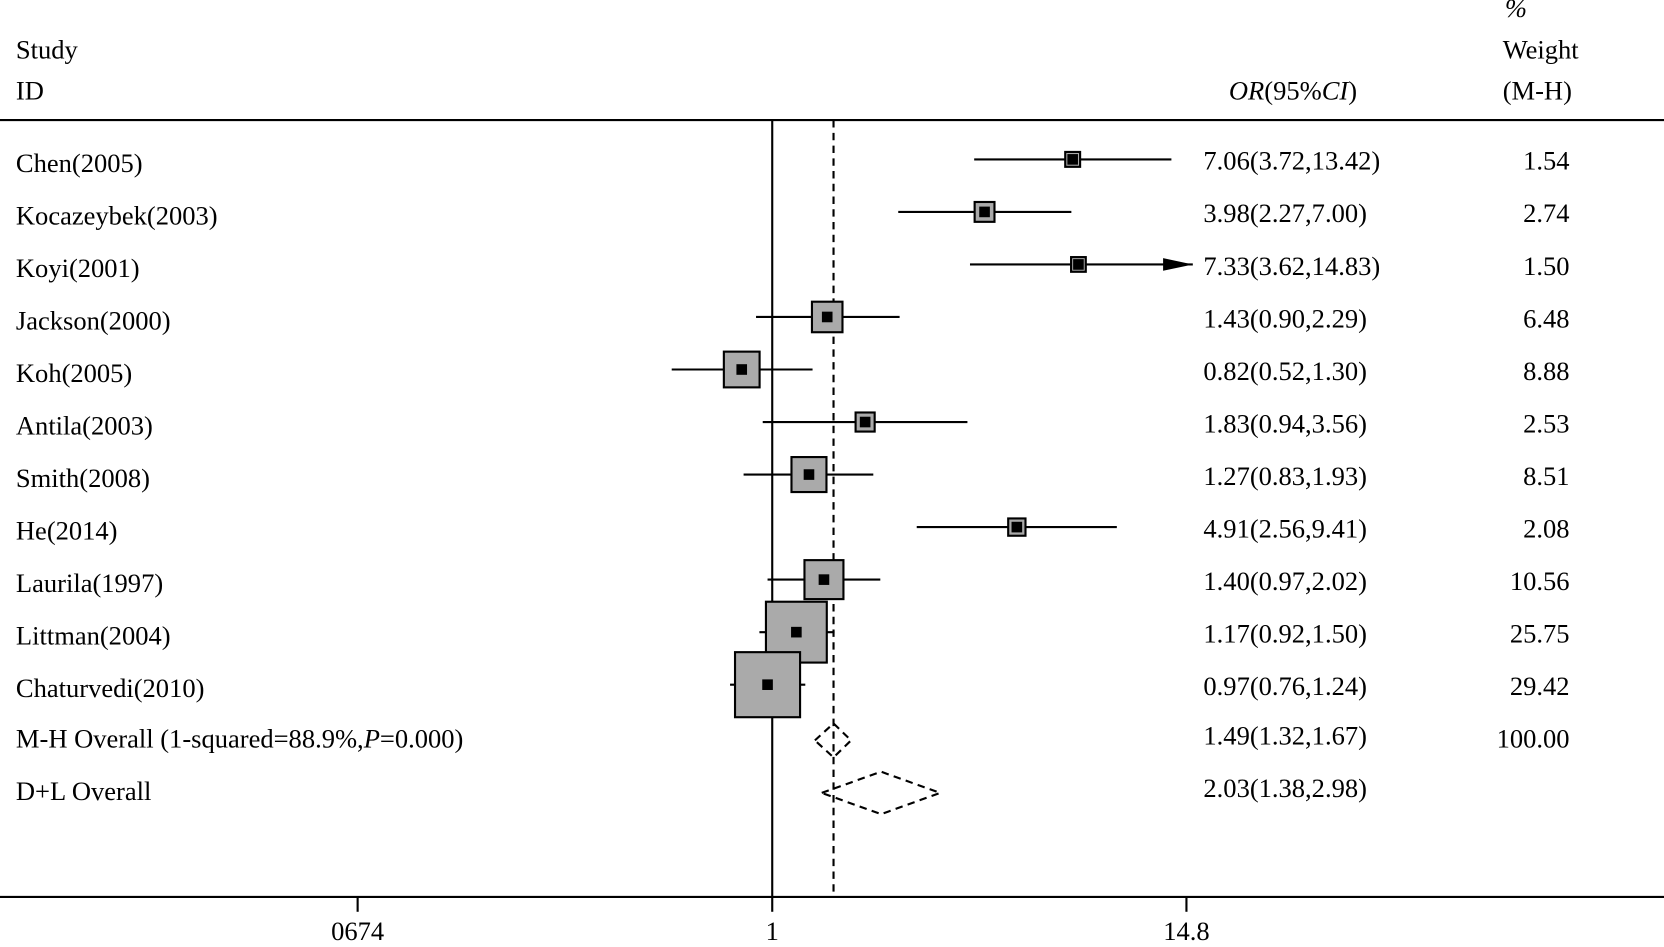 This screenshot has height=947, width=1664. Describe the element at coordinates (93, 320) in the screenshot. I see `study-label: Jackson(2000)` at that location.